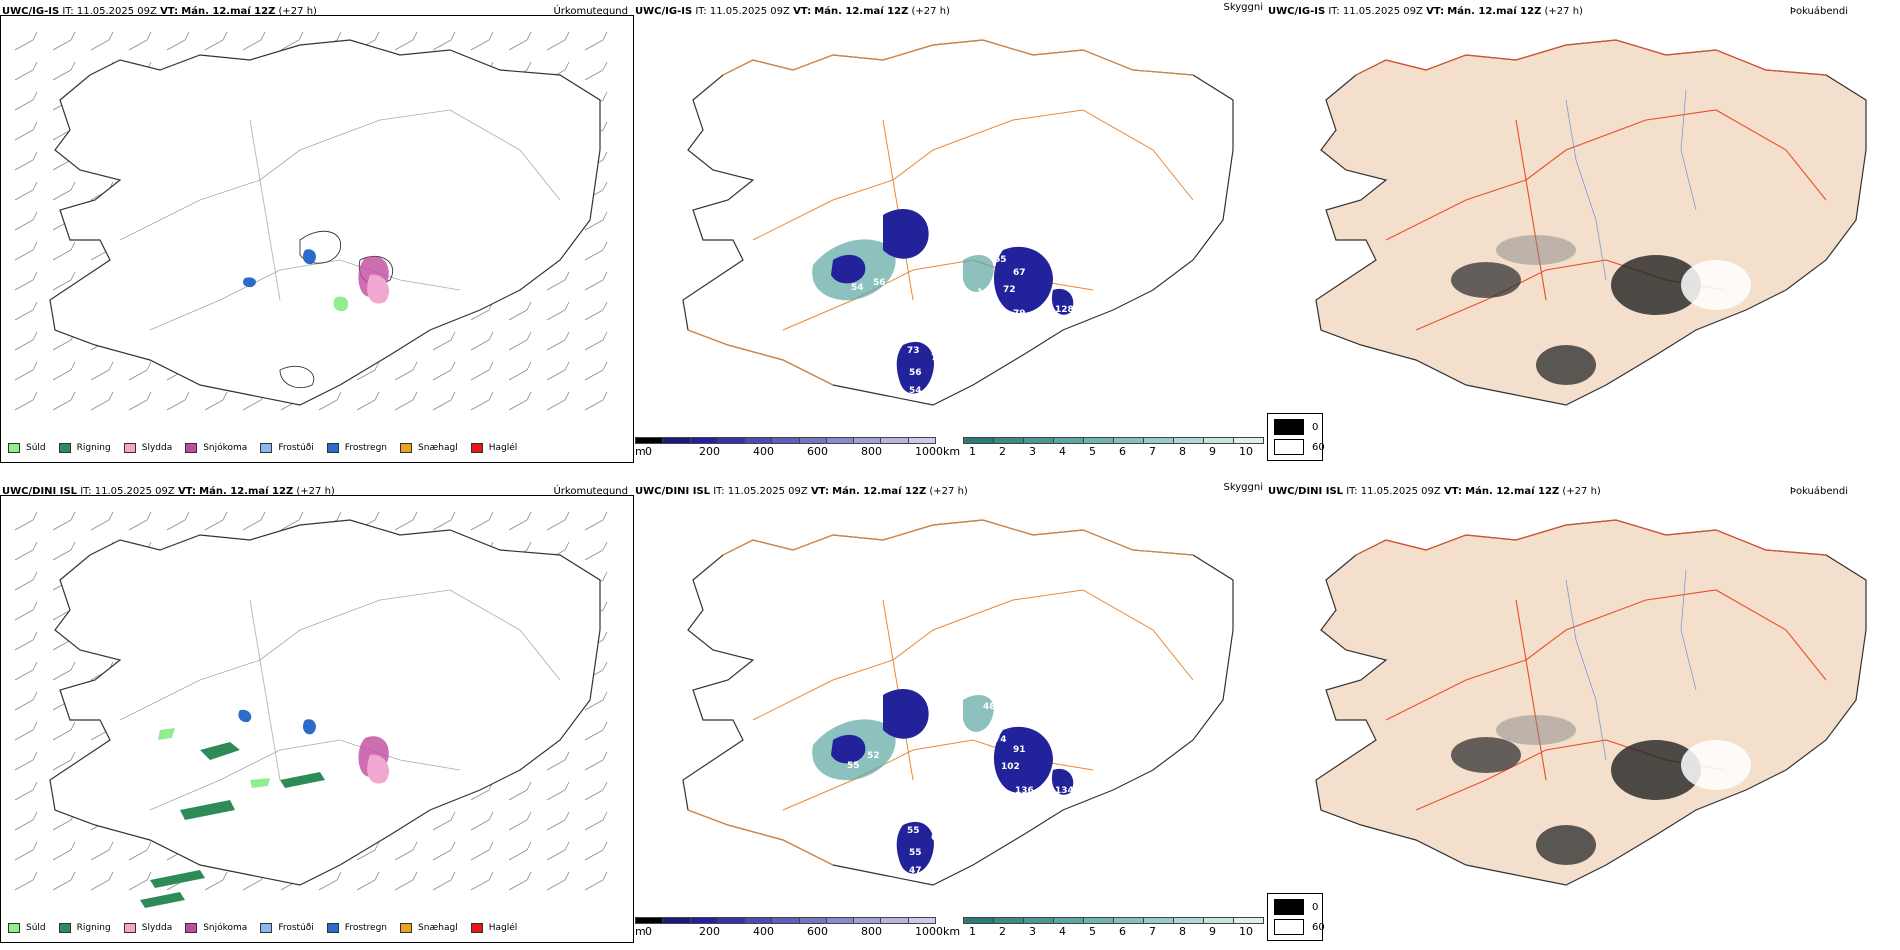 The height and width of the screenshot is (950, 1900). What do you see at coordinates (1113, 440) in the screenshot?
I see `visibility-km-colorbar` at bounding box center [1113, 440].